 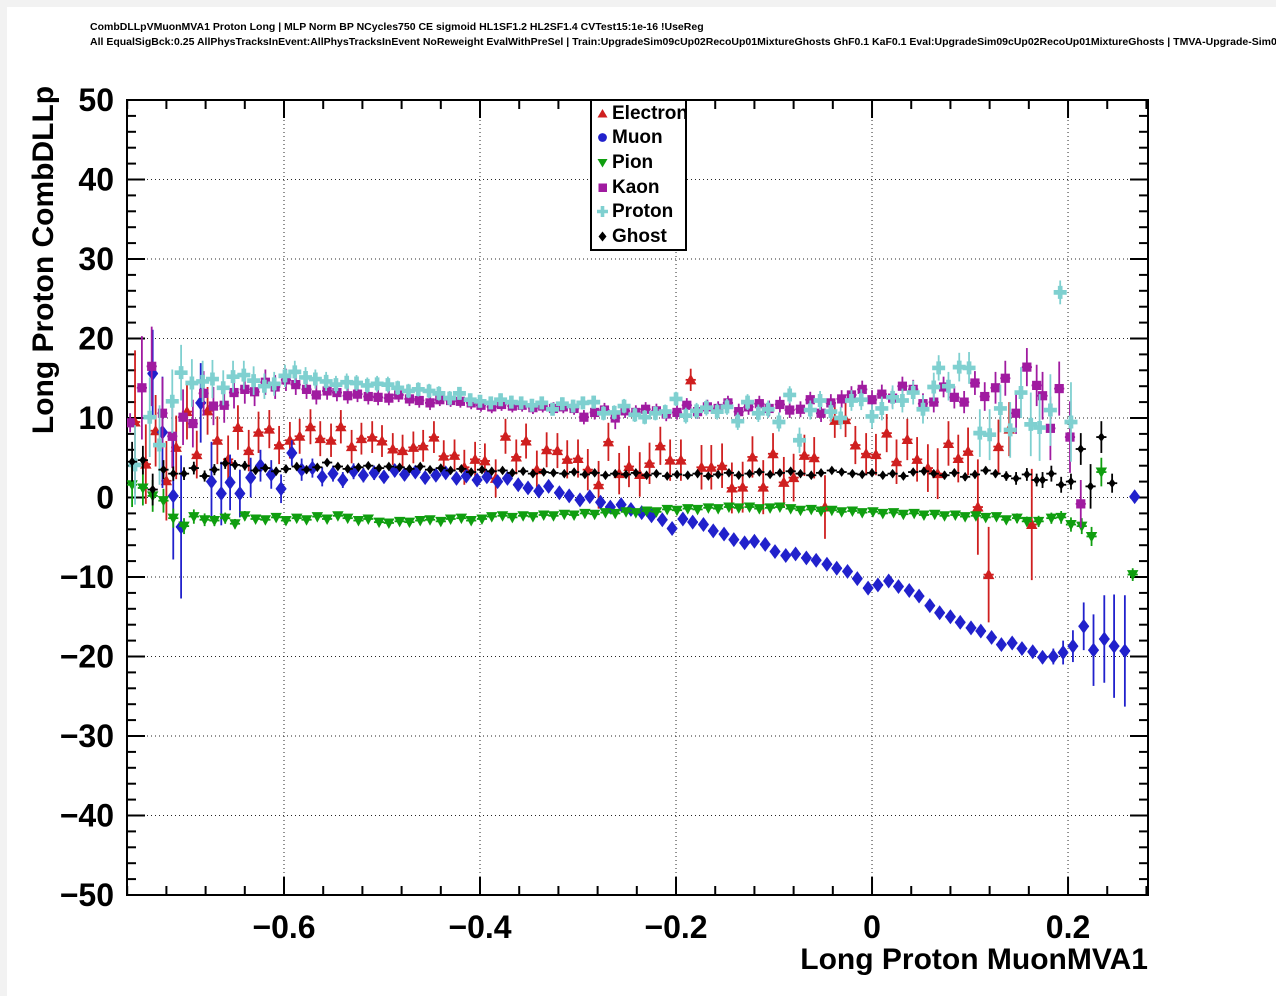 What do you see at coordinates (602, 113) in the screenshot?
I see `triangle-up-icon` at bounding box center [602, 113].